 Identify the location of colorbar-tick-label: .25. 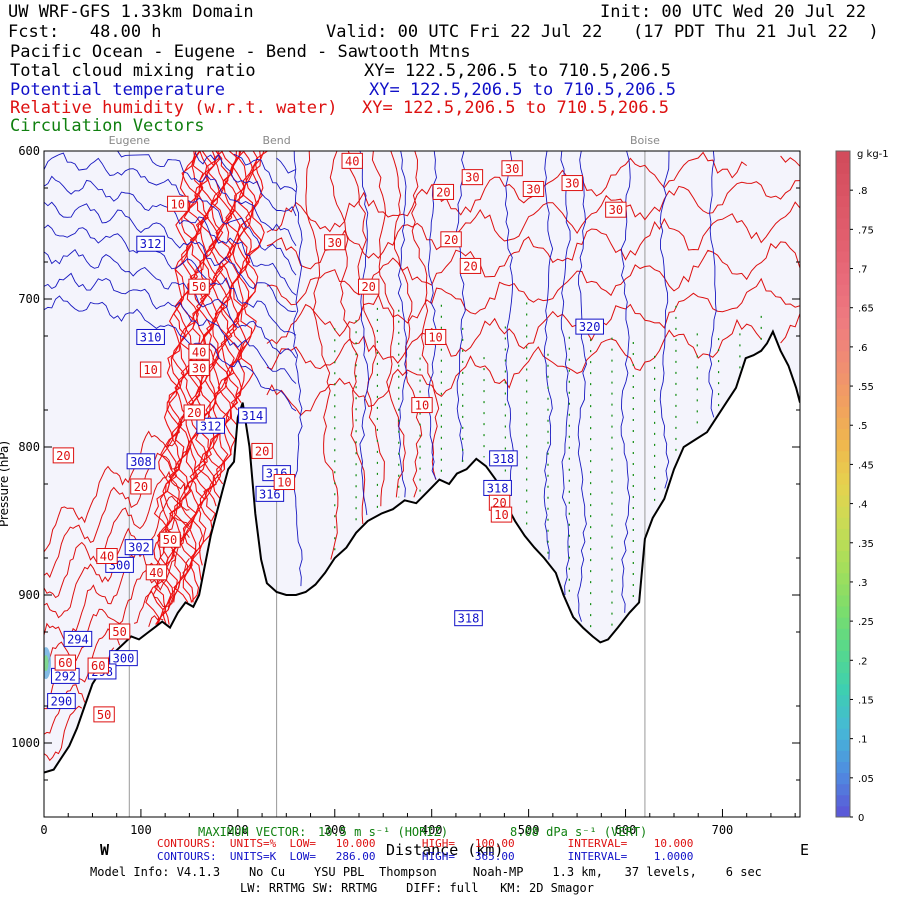
(866, 622).